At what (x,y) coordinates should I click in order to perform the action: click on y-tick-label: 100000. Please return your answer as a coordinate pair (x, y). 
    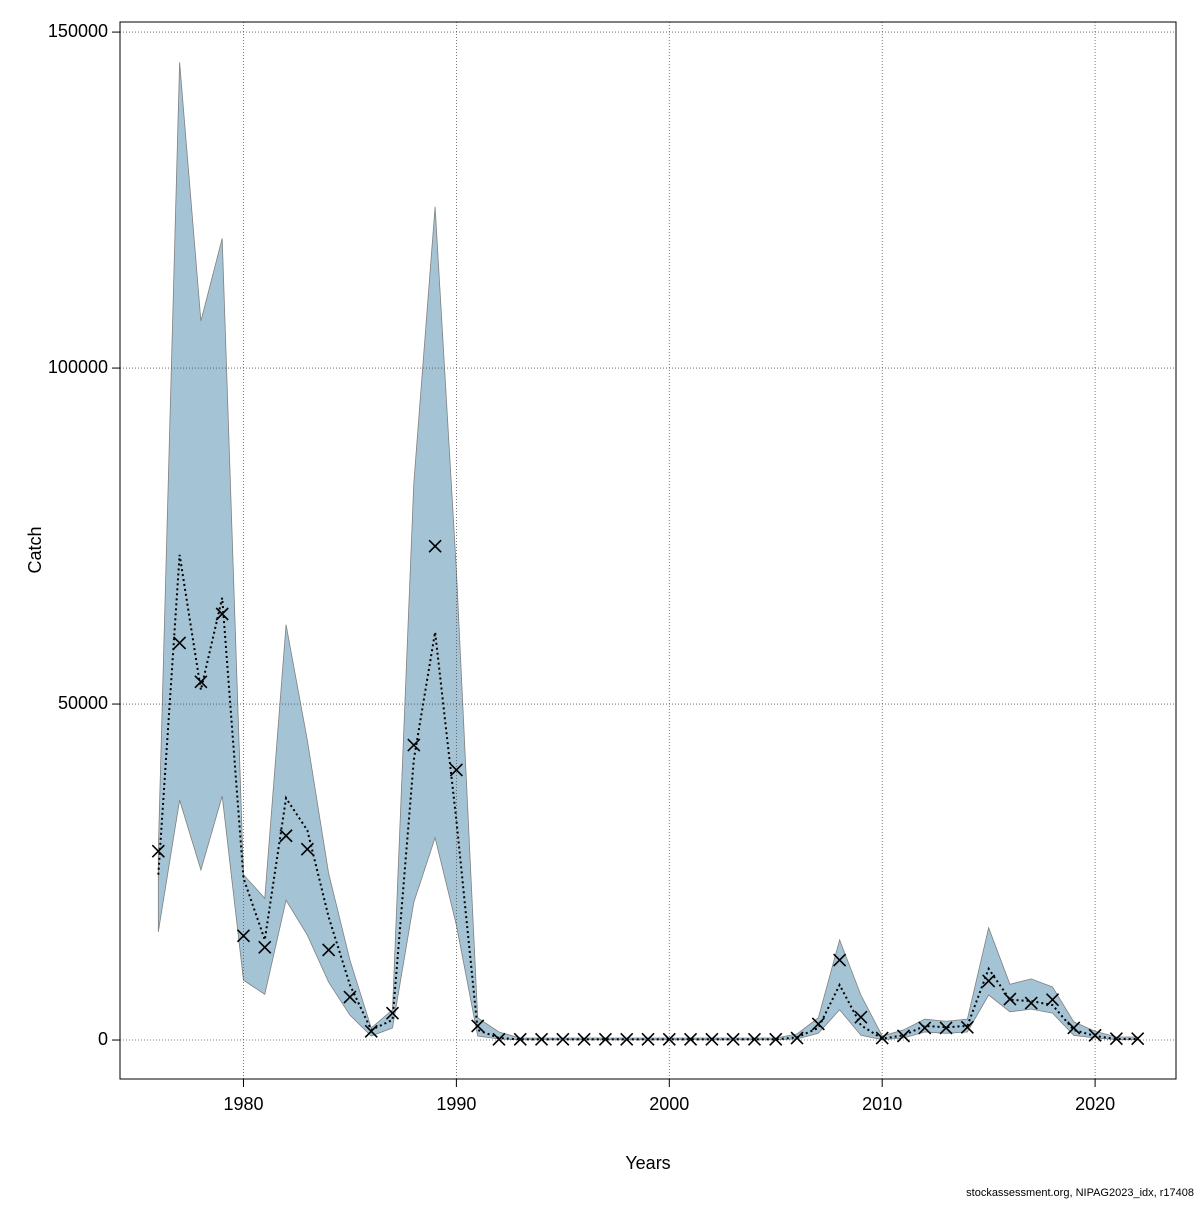
    Looking at the image, I should click on (78, 367).